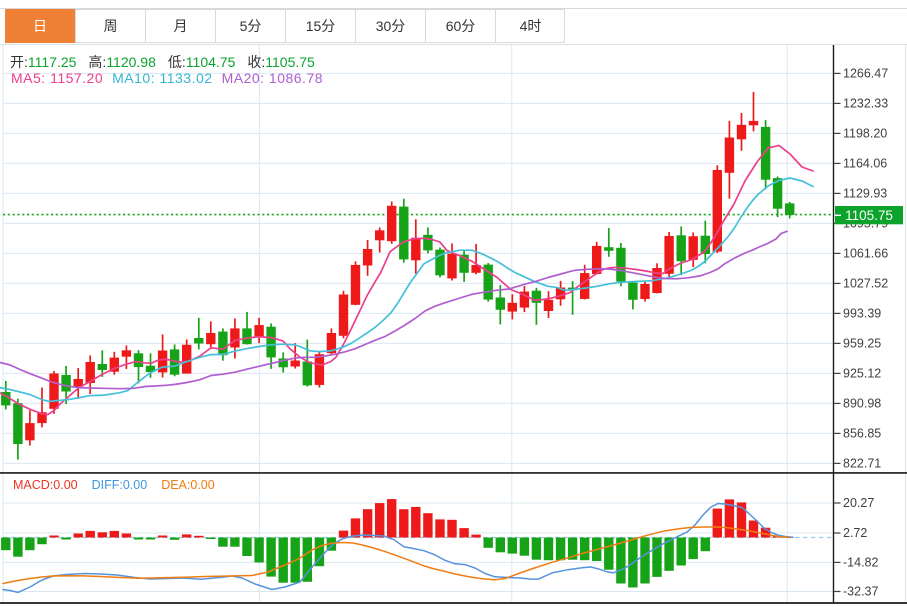 This screenshot has width=907, height=607. I want to click on svg-text: 1232.33, so click(865, 104).